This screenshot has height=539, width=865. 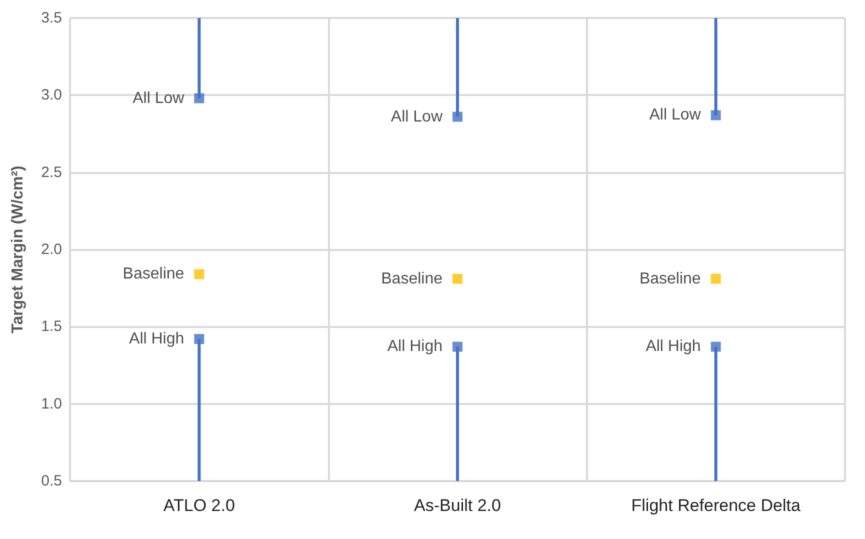 What do you see at coordinates (51, 481) in the screenshot?
I see `y-tick-label: 0.5` at bounding box center [51, 481].